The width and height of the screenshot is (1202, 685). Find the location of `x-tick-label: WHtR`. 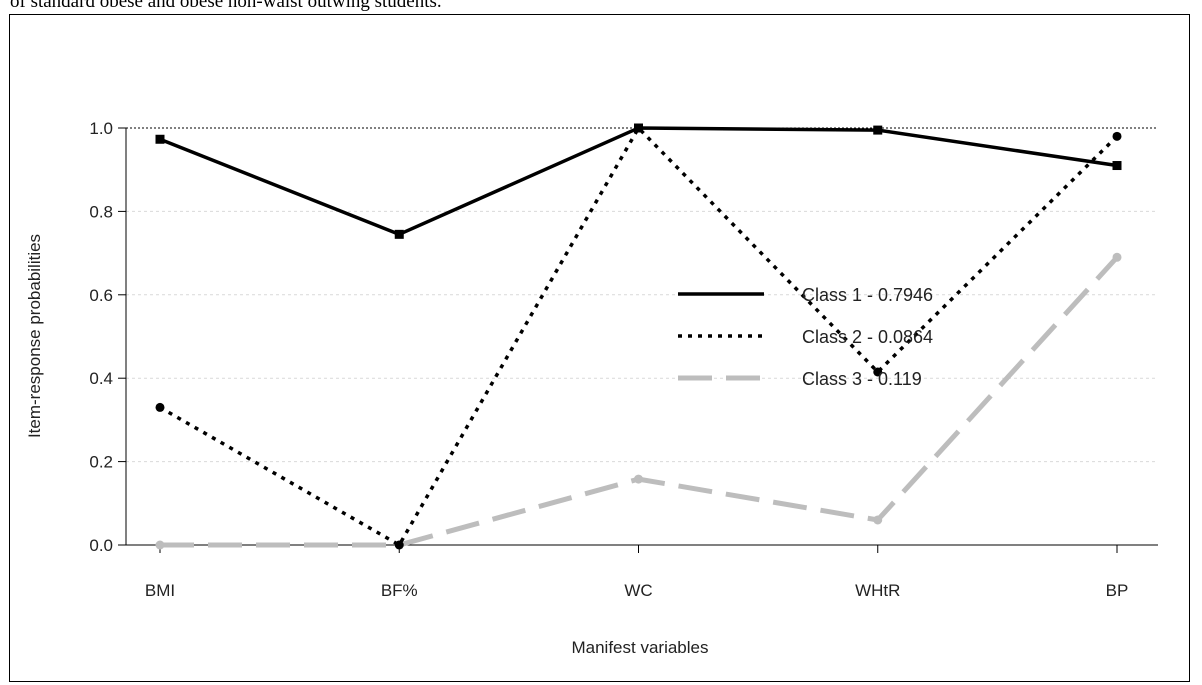

x-tick-label: WHtR is located at coordinates (877, 590).